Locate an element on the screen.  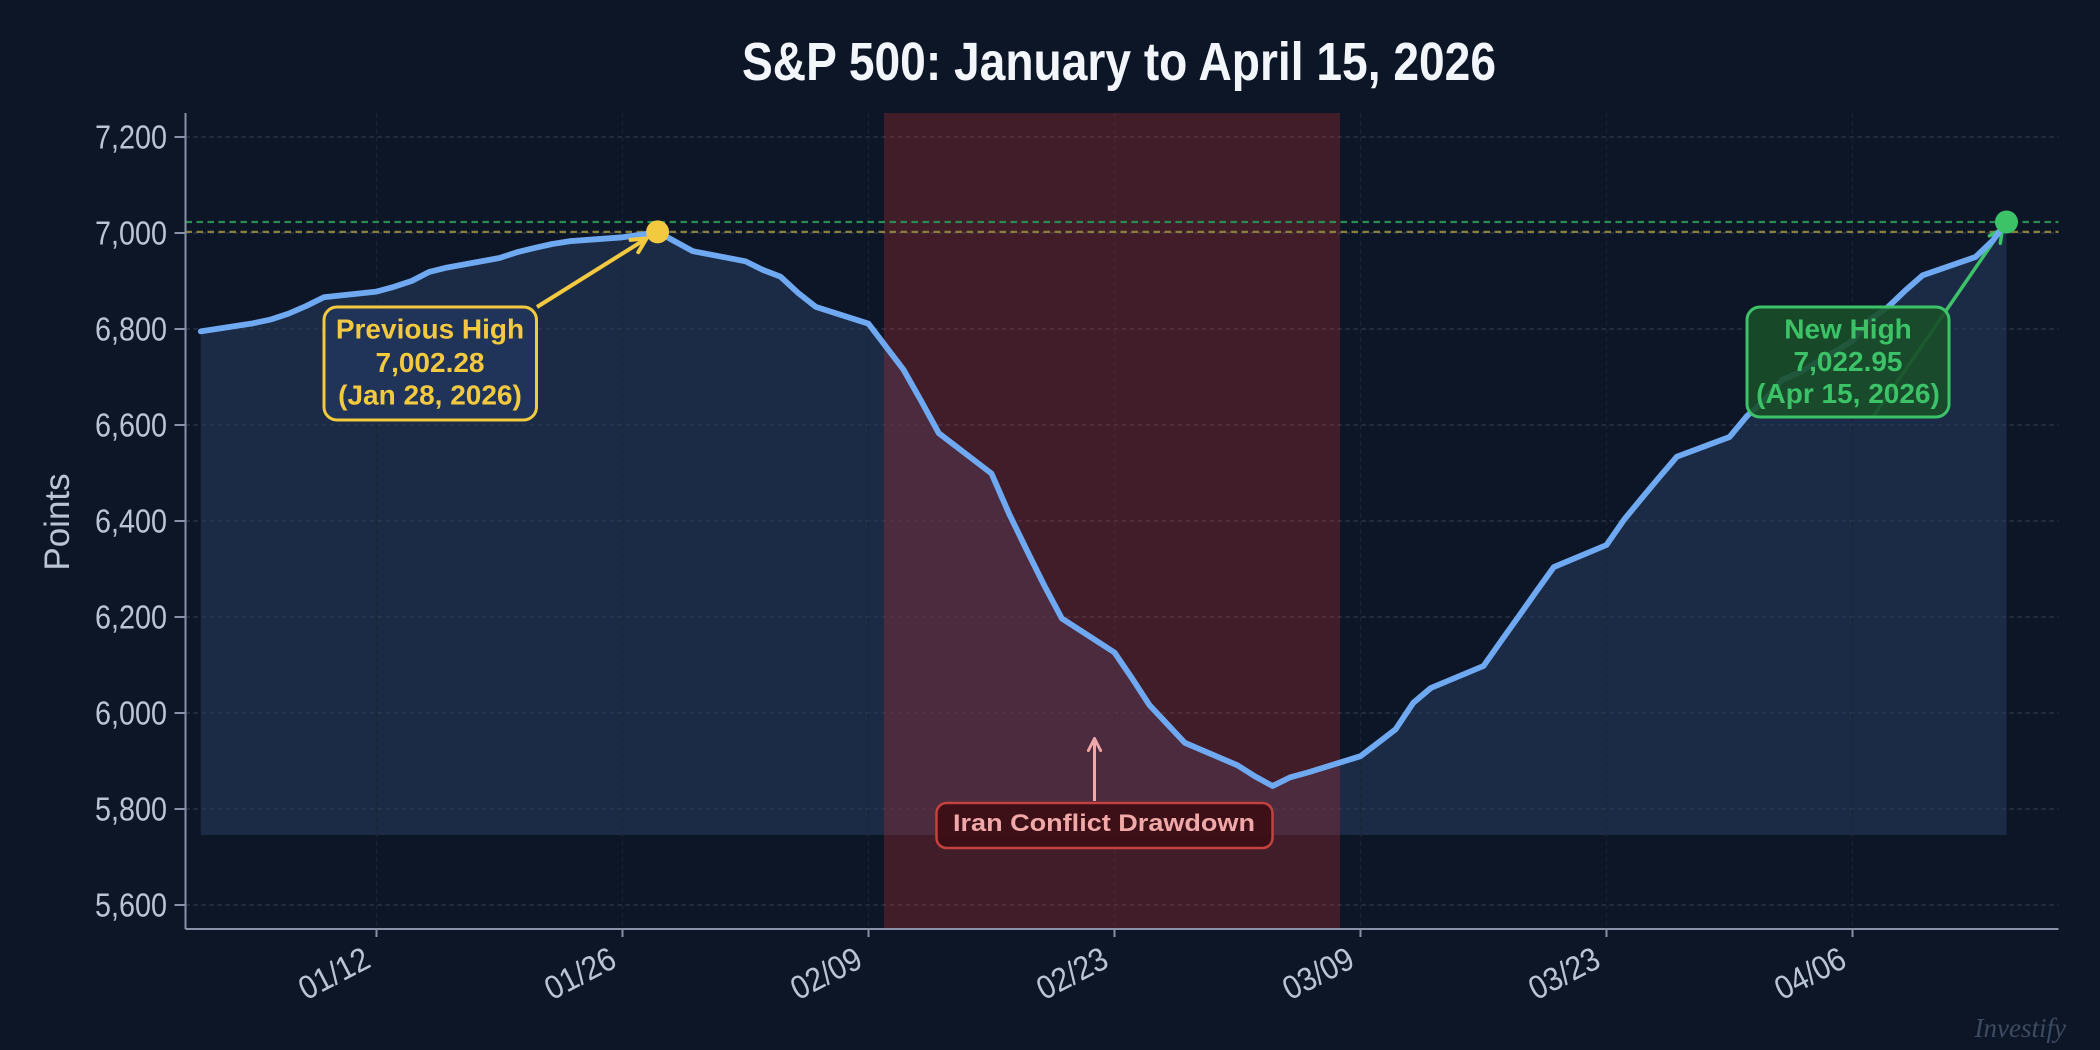
svg-text: 7,200 is located at coordinates (131, 137).